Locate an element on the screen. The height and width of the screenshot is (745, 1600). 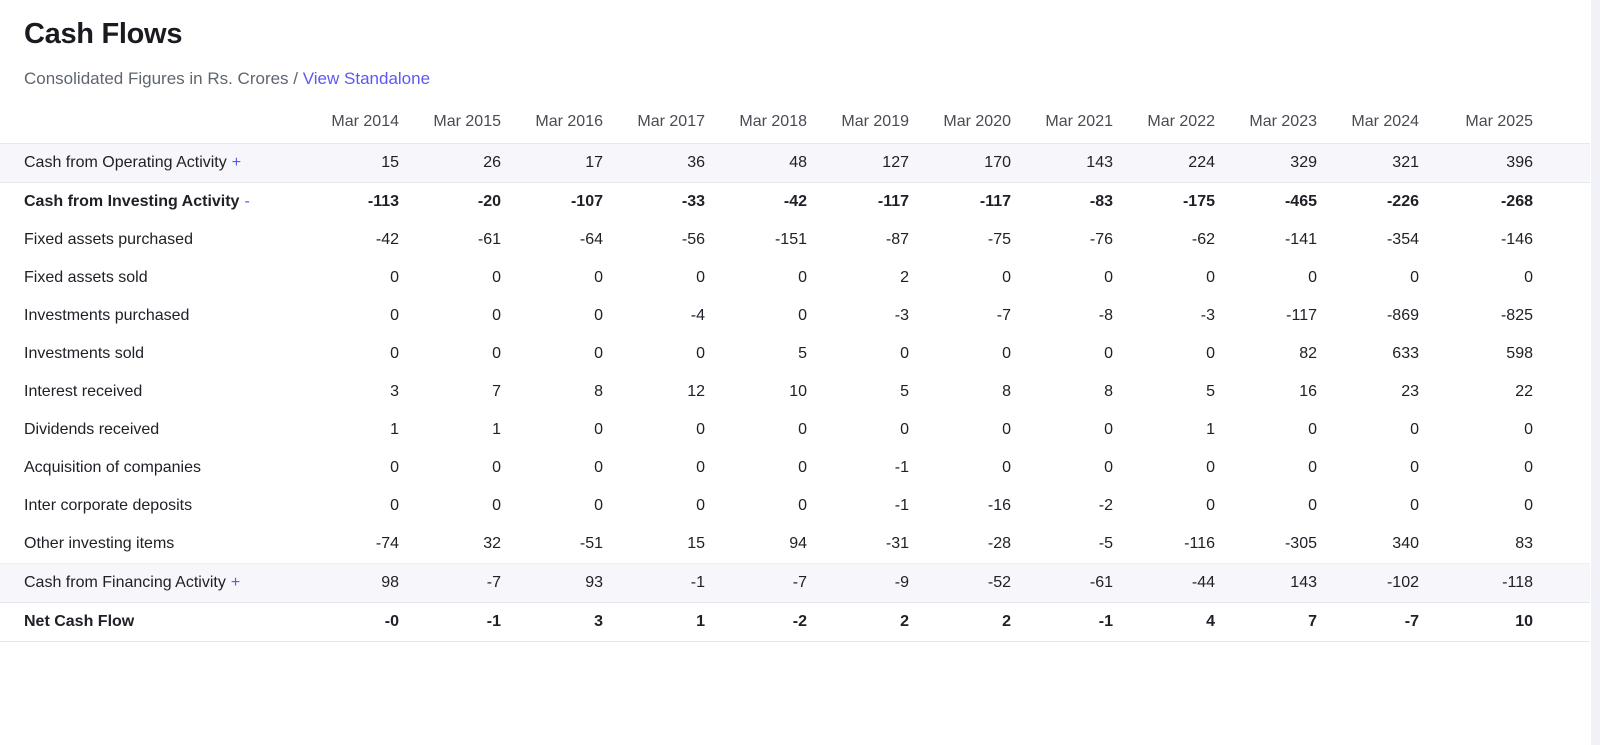
row-label: Dividends received is located at coordinates (152, 430).